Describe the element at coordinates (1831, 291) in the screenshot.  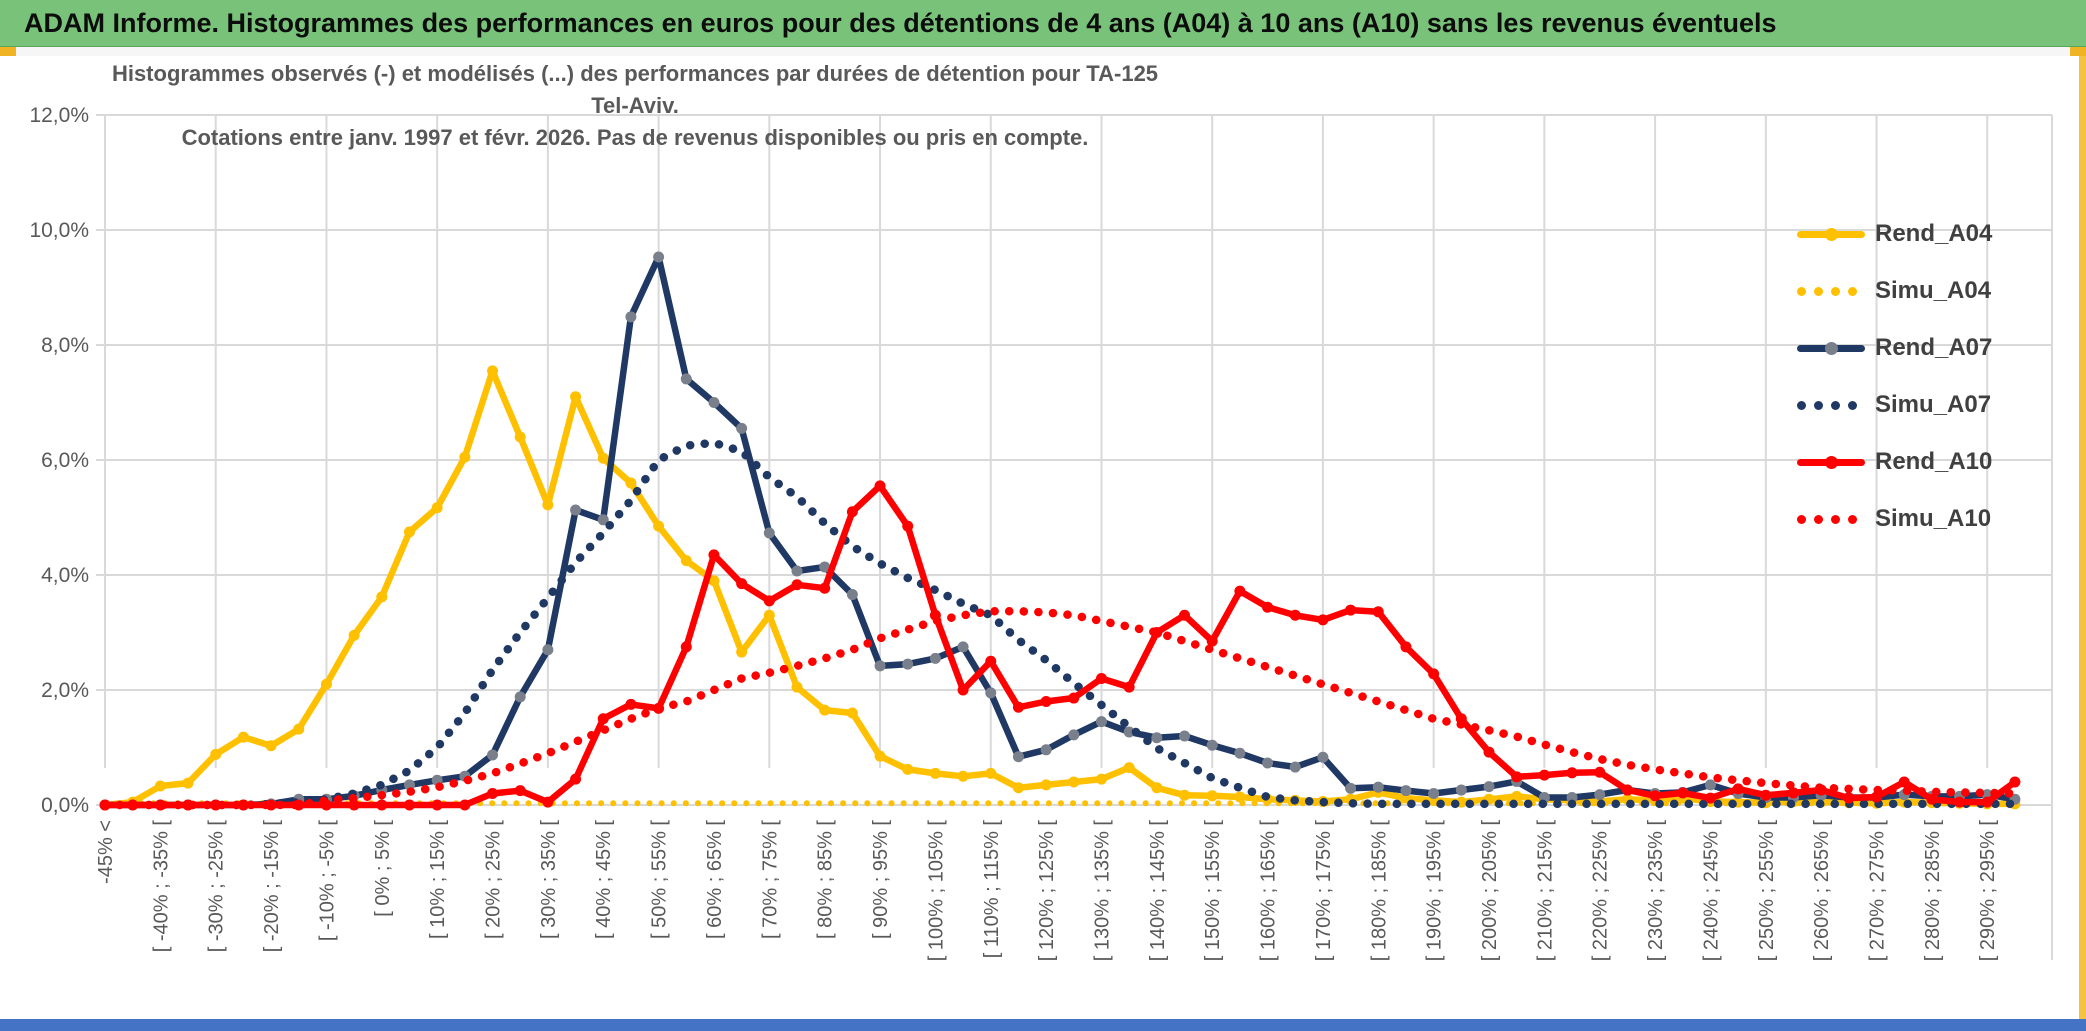
I see `legend-swatch-dotted` at that location.